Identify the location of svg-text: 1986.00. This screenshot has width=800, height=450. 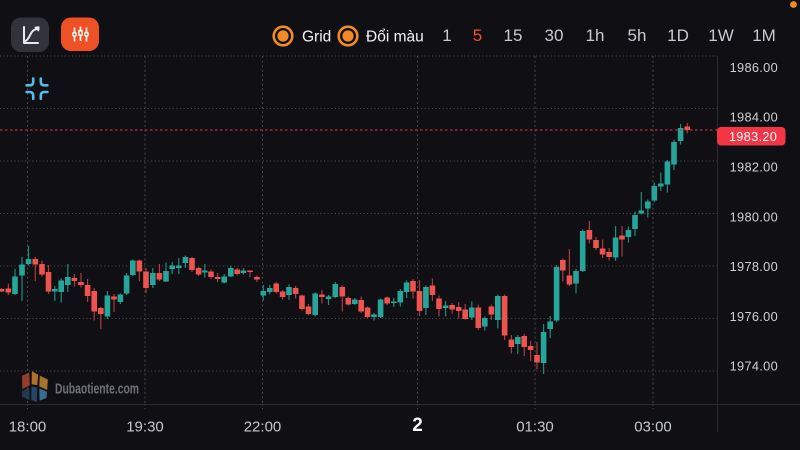
(754, 67).